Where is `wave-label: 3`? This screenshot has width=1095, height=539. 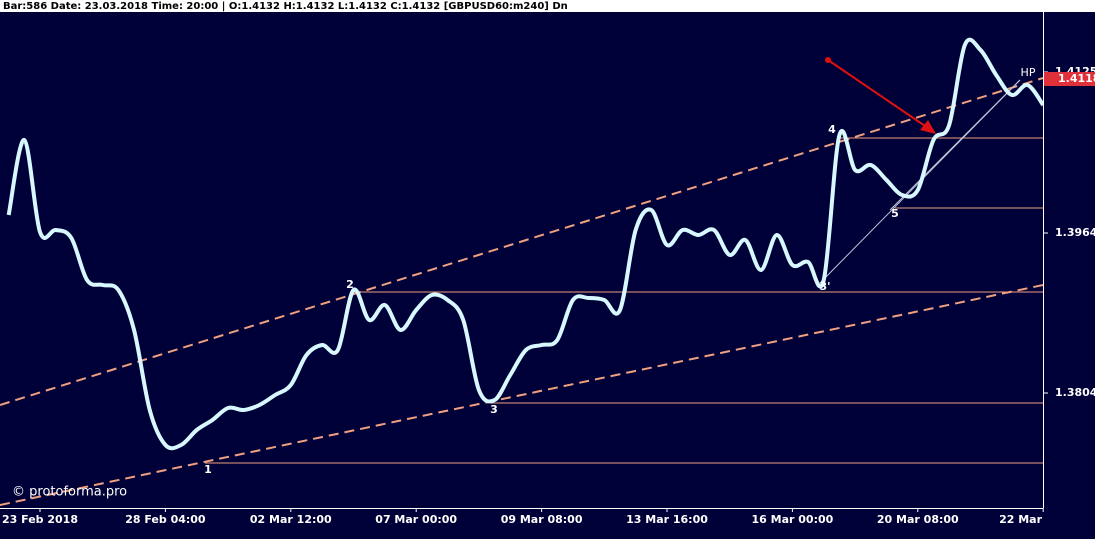
wave-label: 3 is located at coordinates (494, 409).